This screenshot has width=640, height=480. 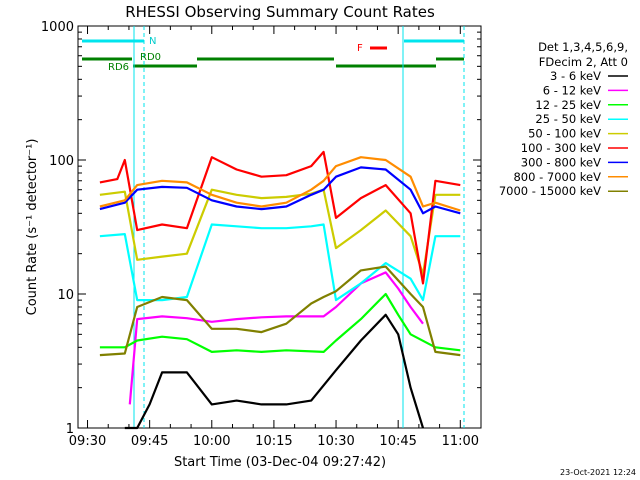 I want to click on y-tick-label: 10, so click(x=65, y=295).